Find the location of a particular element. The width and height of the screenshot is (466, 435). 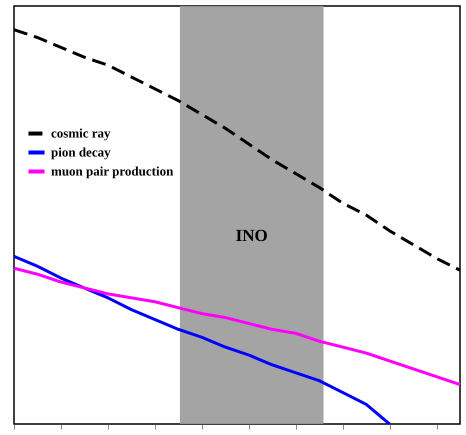

annotation: INO is located at coordinates (252, 235).